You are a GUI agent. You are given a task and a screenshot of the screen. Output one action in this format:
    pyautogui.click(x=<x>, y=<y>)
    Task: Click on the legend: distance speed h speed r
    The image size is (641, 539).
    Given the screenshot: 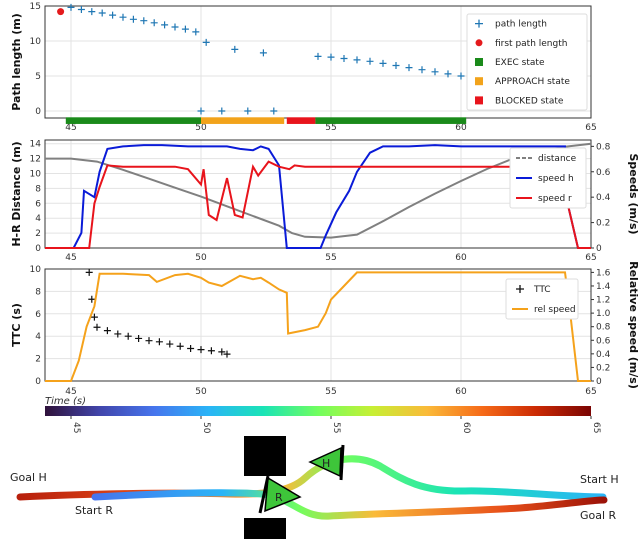 What is the action you would take?
    pyautogui.click(x=548, y=178)
    